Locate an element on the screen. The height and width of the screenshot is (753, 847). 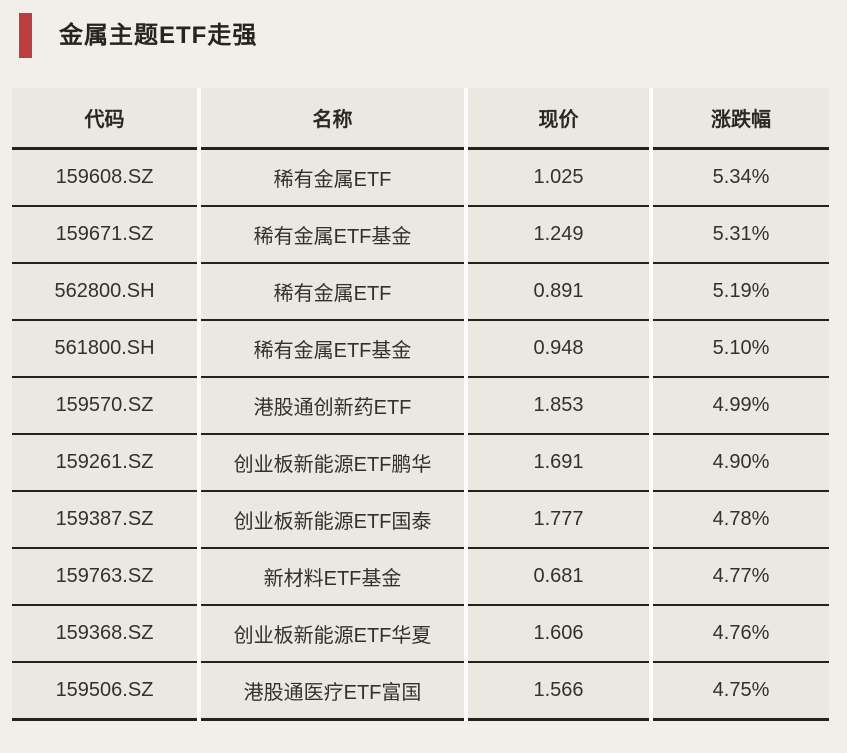
cell-code: 159570.SZ is located at coordinates (104, 406).